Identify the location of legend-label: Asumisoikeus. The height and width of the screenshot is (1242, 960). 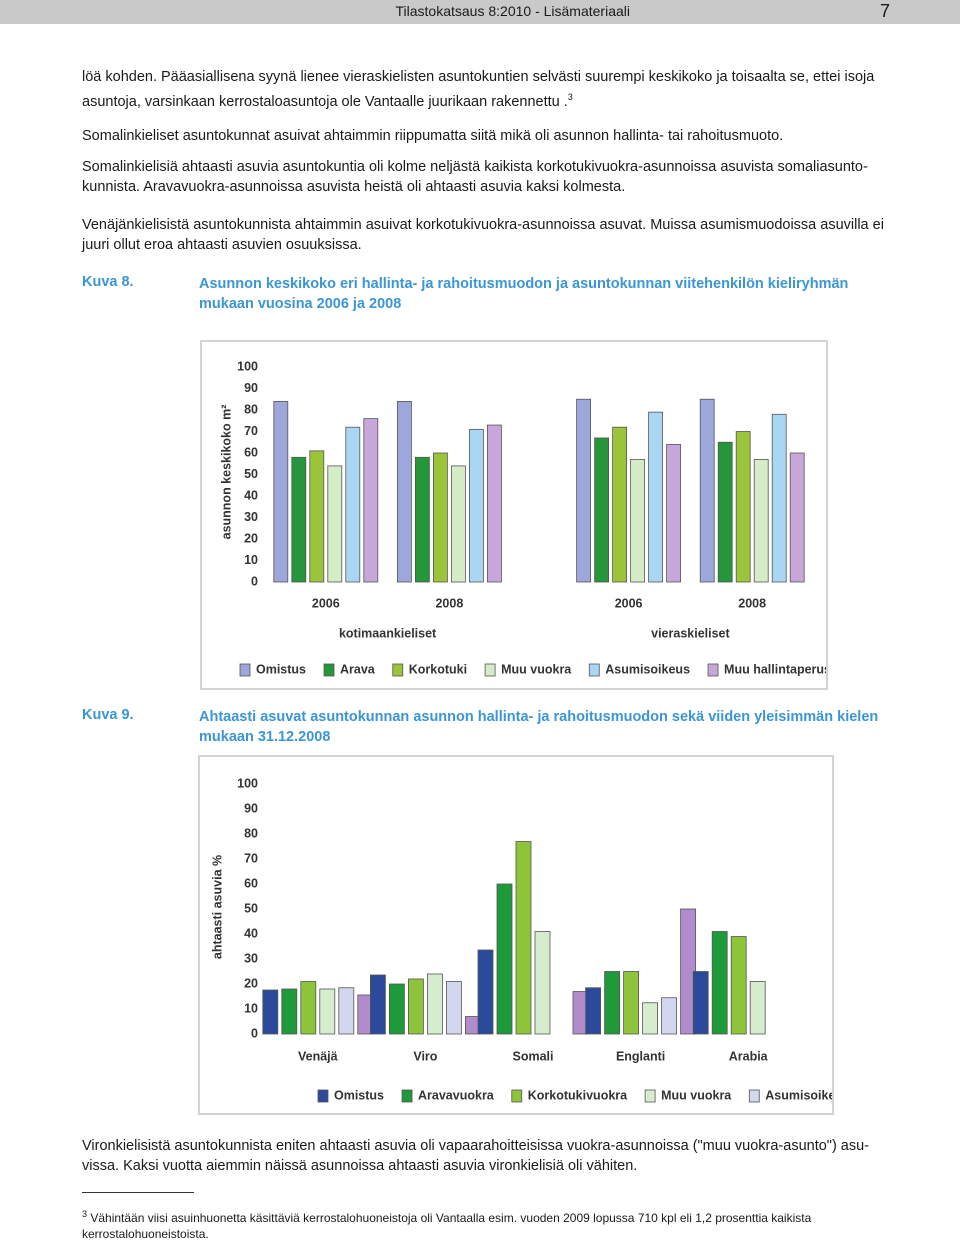
(799, 1095).